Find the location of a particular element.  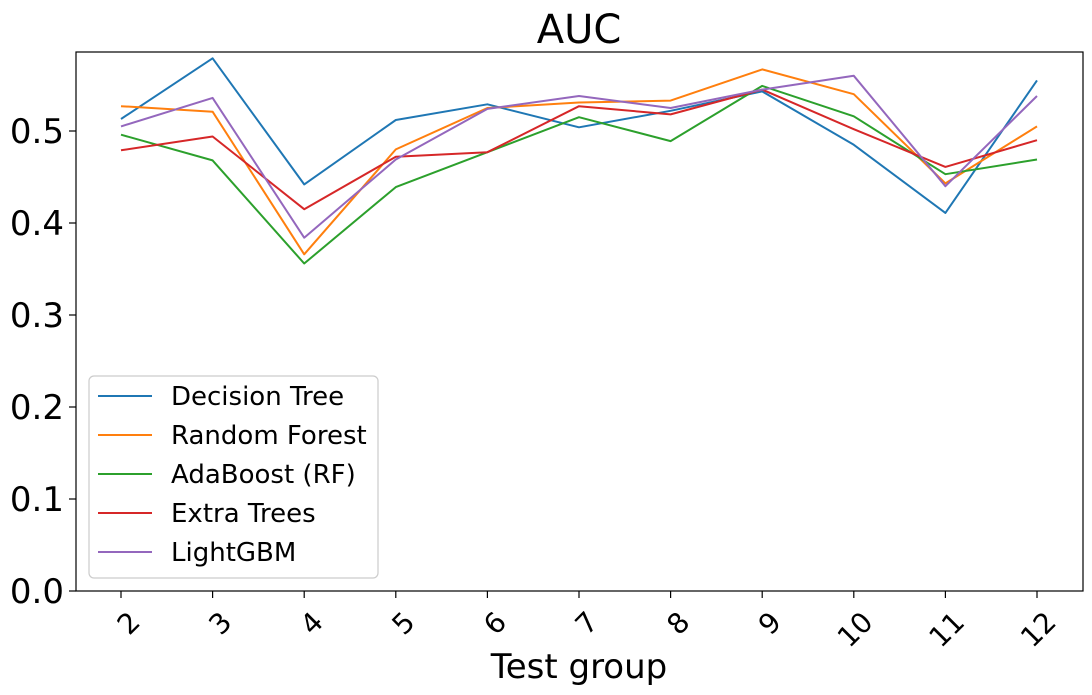

x-axis-label: Test group is located at coordinates (579, 667).